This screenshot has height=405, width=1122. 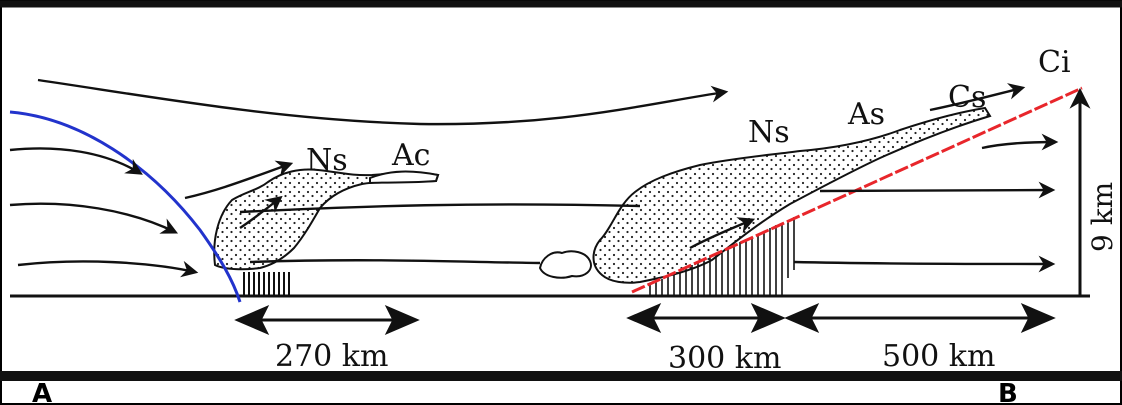 I want to click on cs-arrow, so click(x=977, y=97).